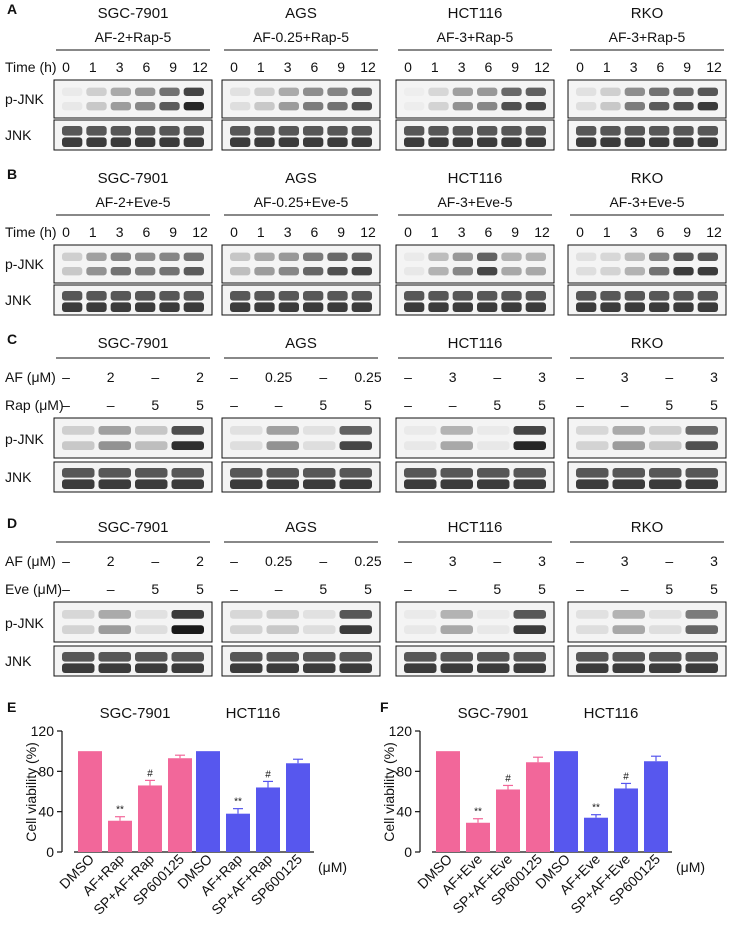 The width and height of the screenshot is (733, 940). What do you see at coordinates (18, 477) in the screenshot?
I see `row-label-jnk: JNK` at bounding box center [18, 477].